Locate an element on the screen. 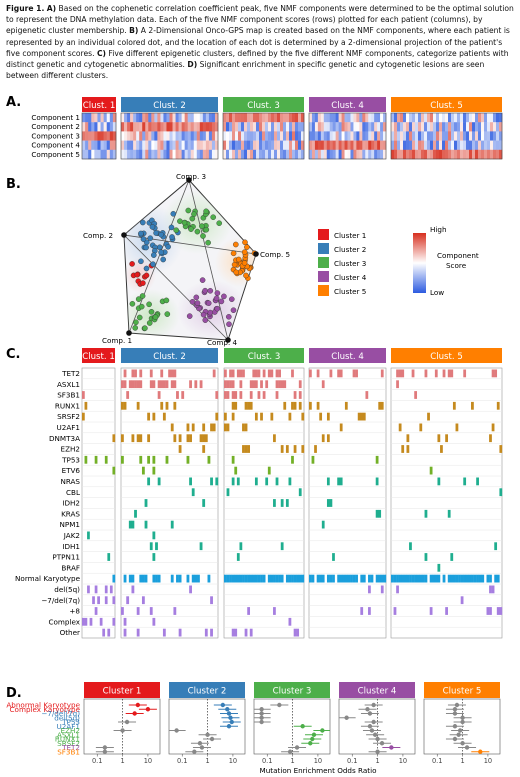 The image size is (520, 777). gene-row-label: DNMT3A is located at coordinates (64, 438).